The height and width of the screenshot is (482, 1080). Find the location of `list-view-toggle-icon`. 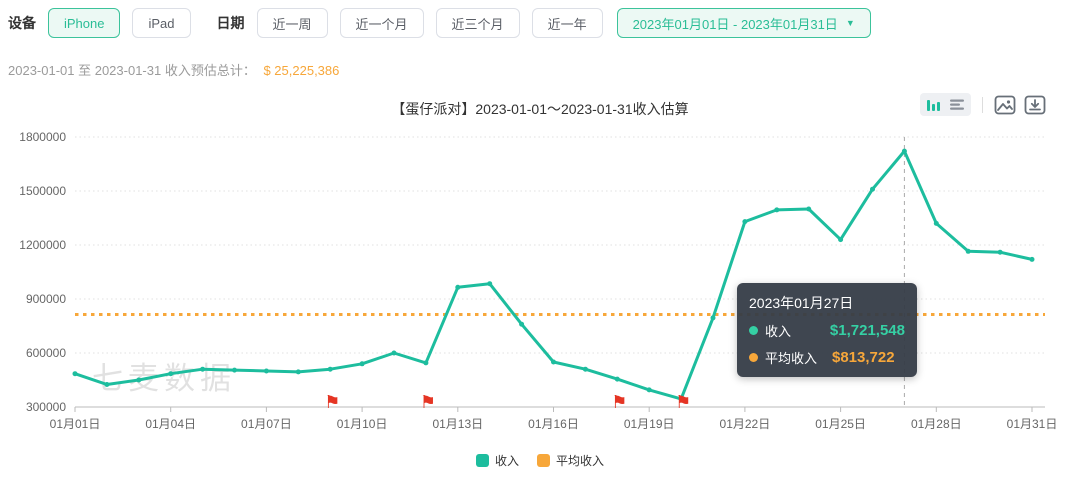

list-view-toggle-icon is located at coordinates (957, 104).